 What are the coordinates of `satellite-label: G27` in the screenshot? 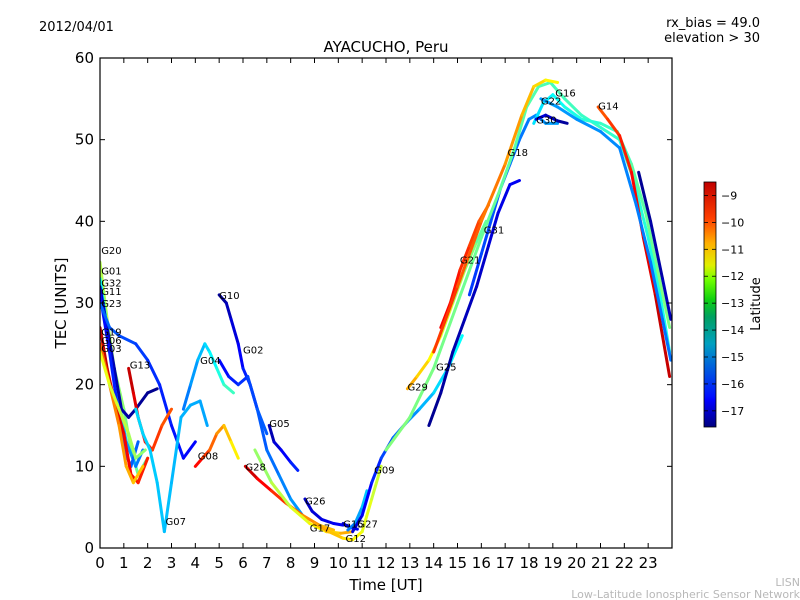 It's located at (367, 525).